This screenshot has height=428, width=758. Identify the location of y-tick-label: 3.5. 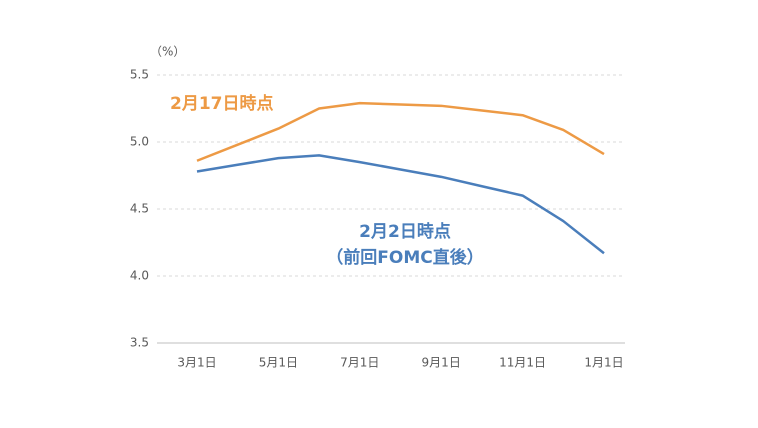
(139, 343).